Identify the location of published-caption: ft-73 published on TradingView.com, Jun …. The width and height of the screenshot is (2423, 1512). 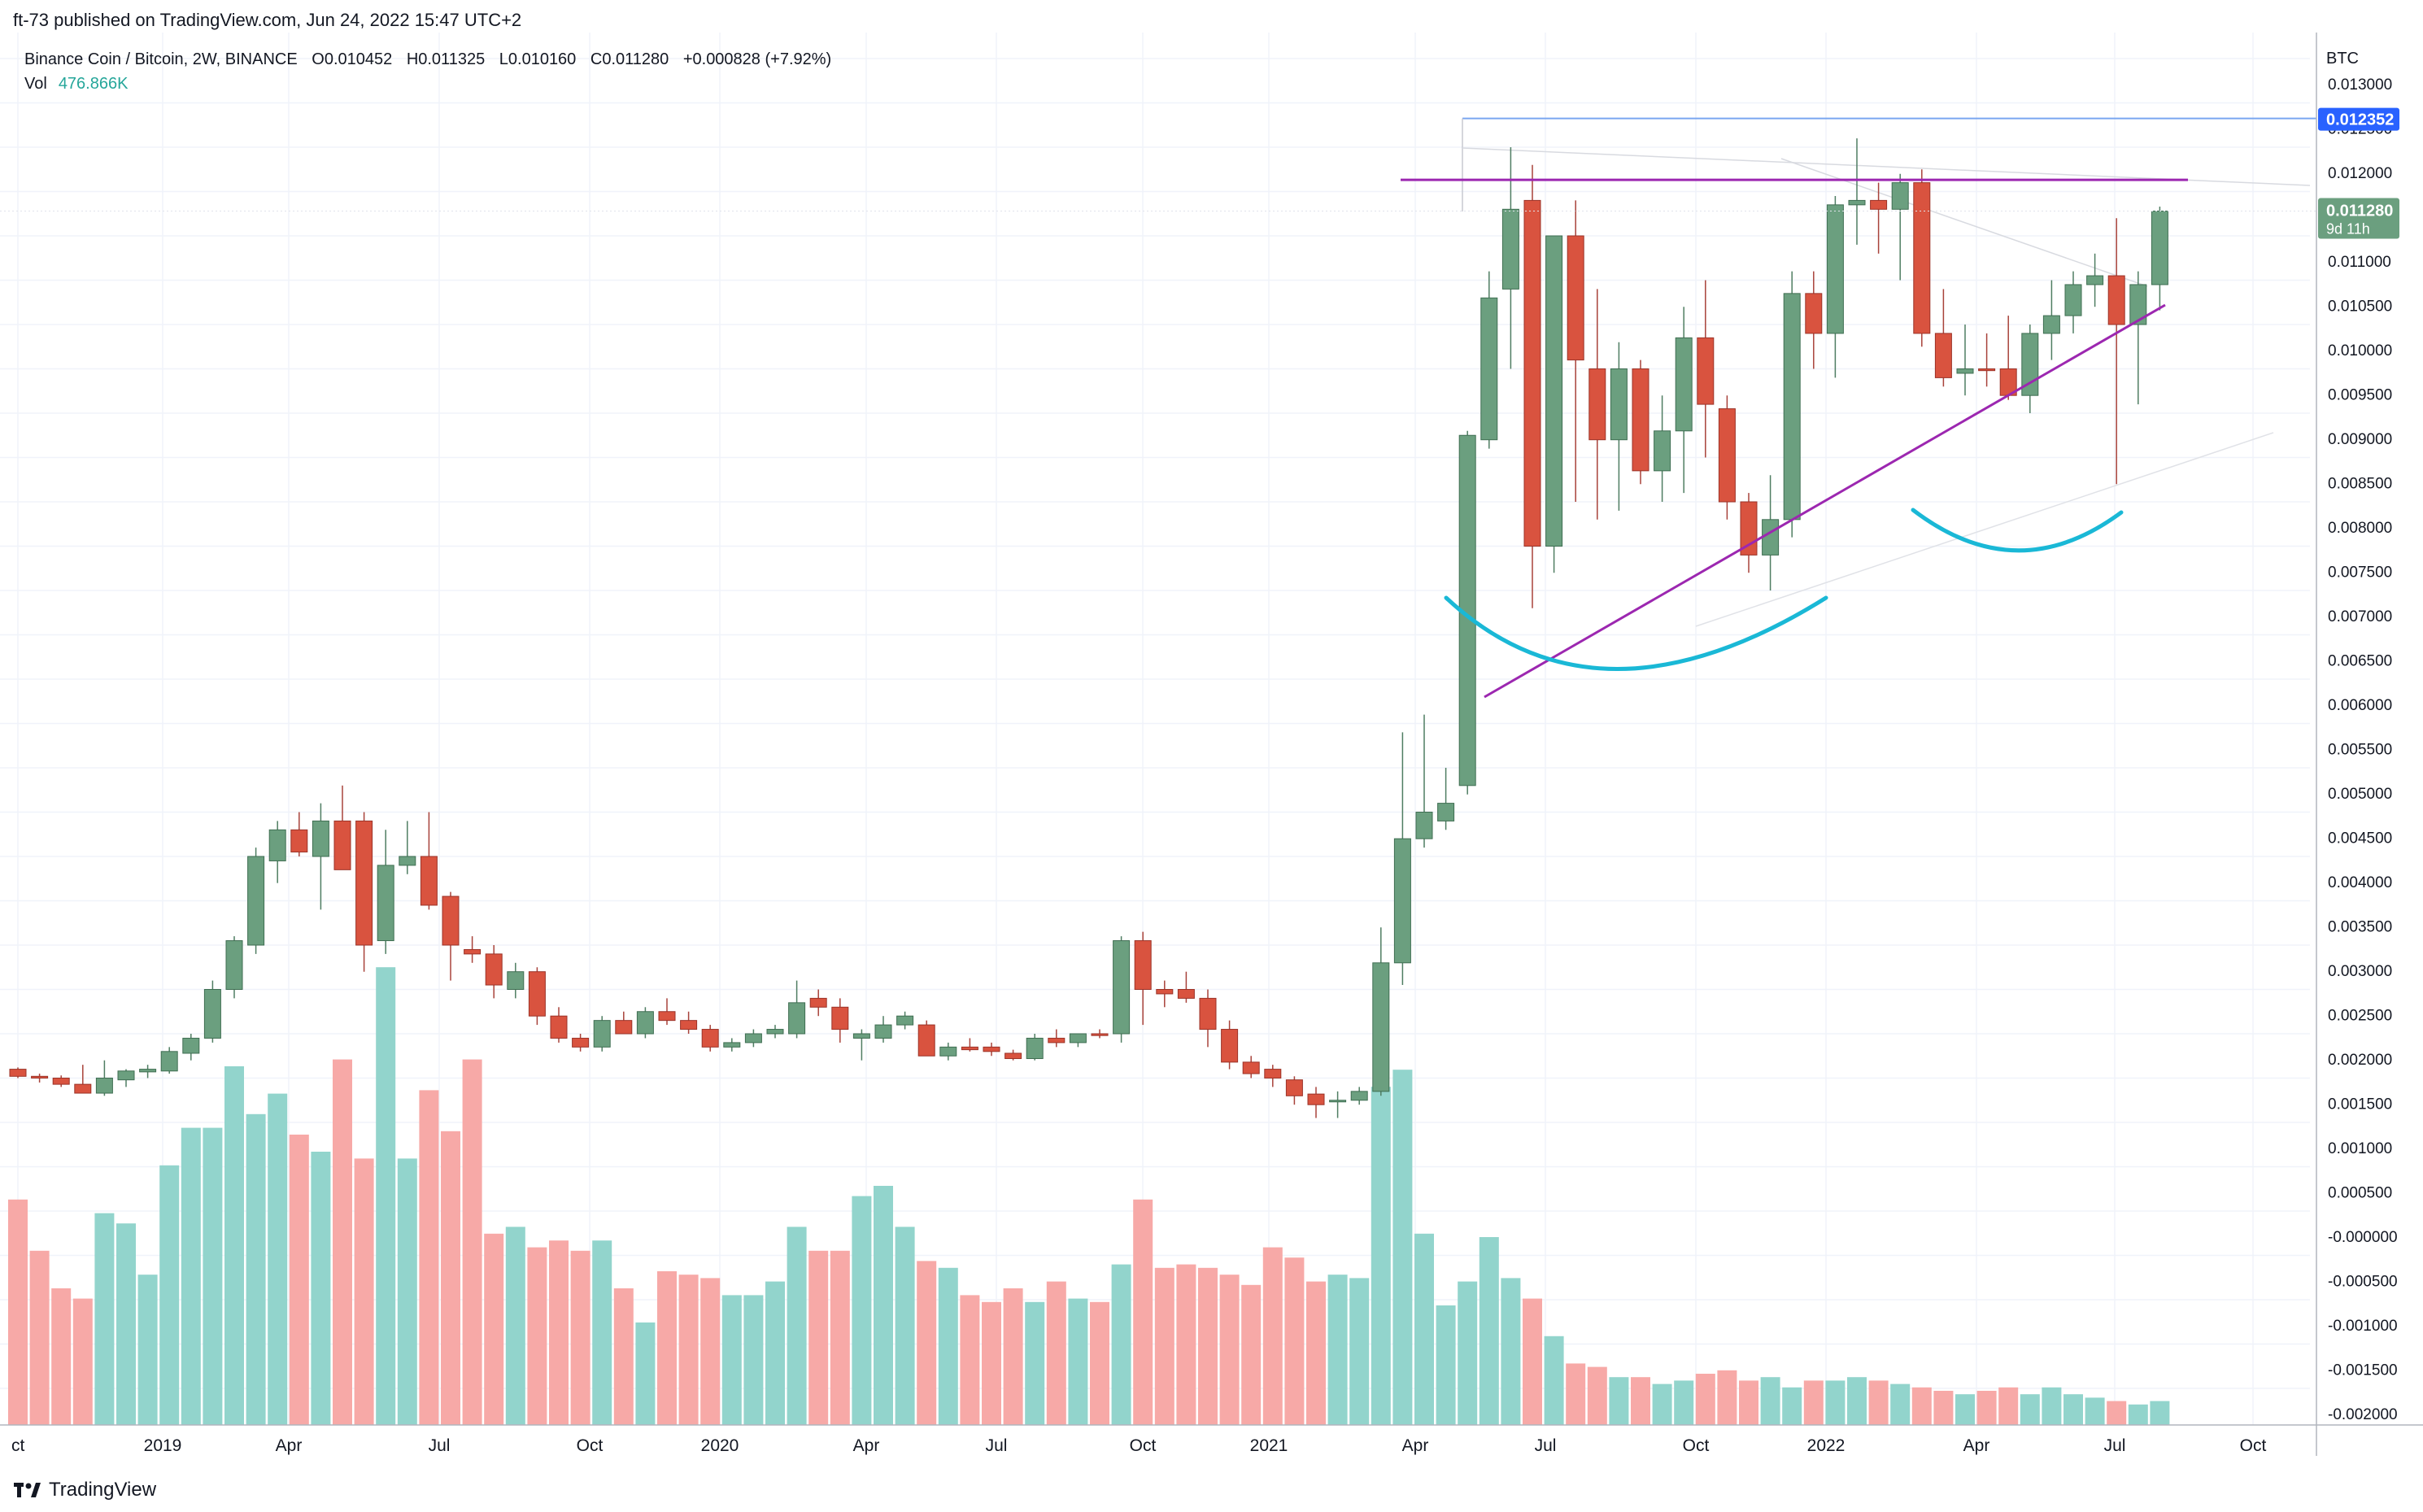
(268, 20).